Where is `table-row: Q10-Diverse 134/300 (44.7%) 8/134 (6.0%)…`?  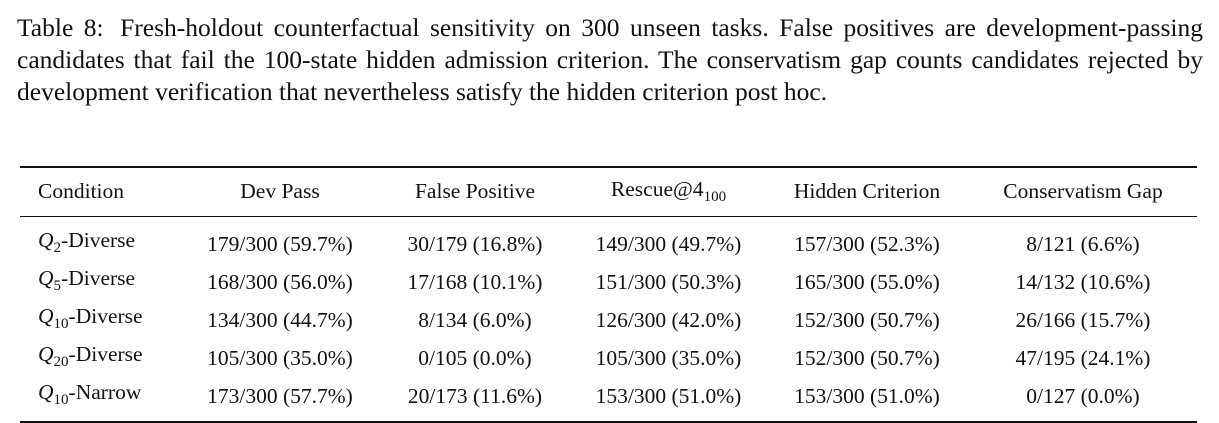 table-row: Q10-Diverse 134/300 (44.7%) 8/134 (6.0%)… is located at coordinates (608, 320).